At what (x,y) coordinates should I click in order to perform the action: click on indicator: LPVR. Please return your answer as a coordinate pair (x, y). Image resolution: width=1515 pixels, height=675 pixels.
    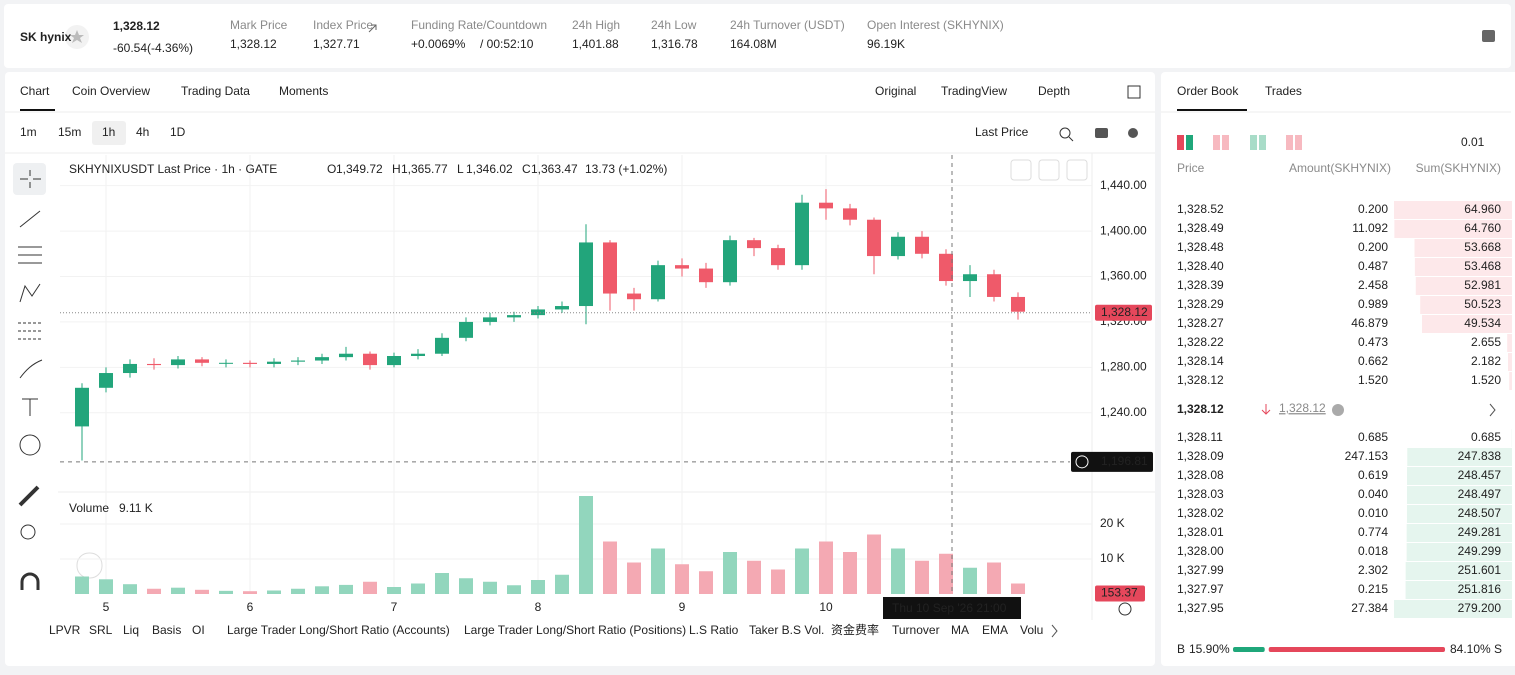
    Looking at the image, I should click on (65, 630).